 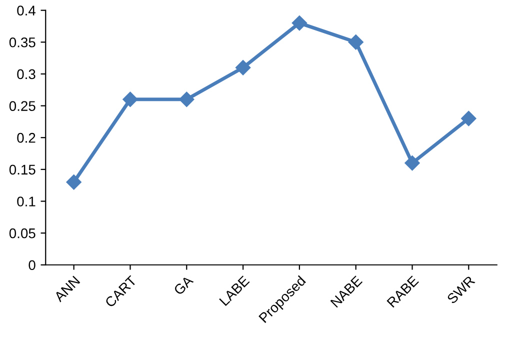 What do you see at coordinates (22, 106) in the screenshot?
I see `y-tick-label: 0.25` at bounding box center [22, 106].